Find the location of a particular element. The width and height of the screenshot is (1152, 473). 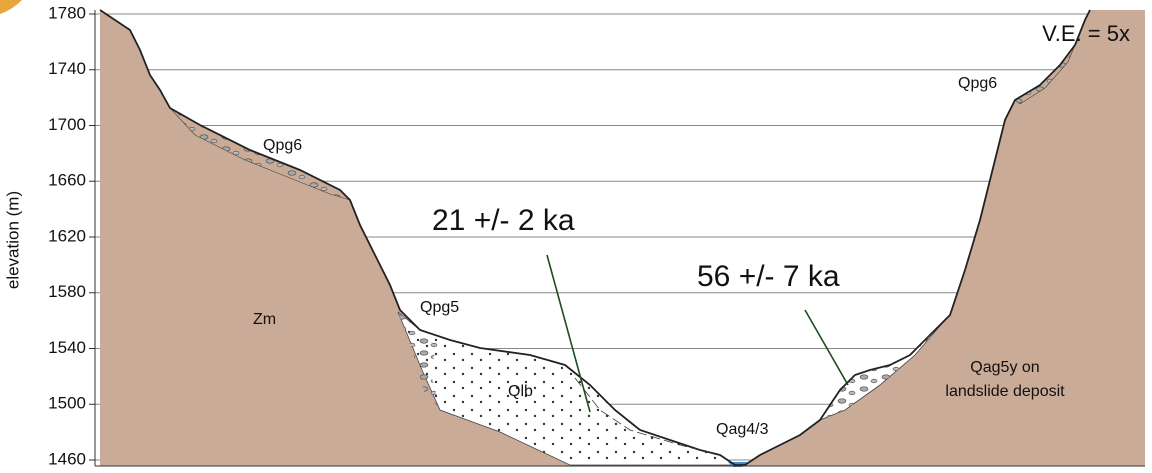

terrace-contact is located at coordinates (647, 416).